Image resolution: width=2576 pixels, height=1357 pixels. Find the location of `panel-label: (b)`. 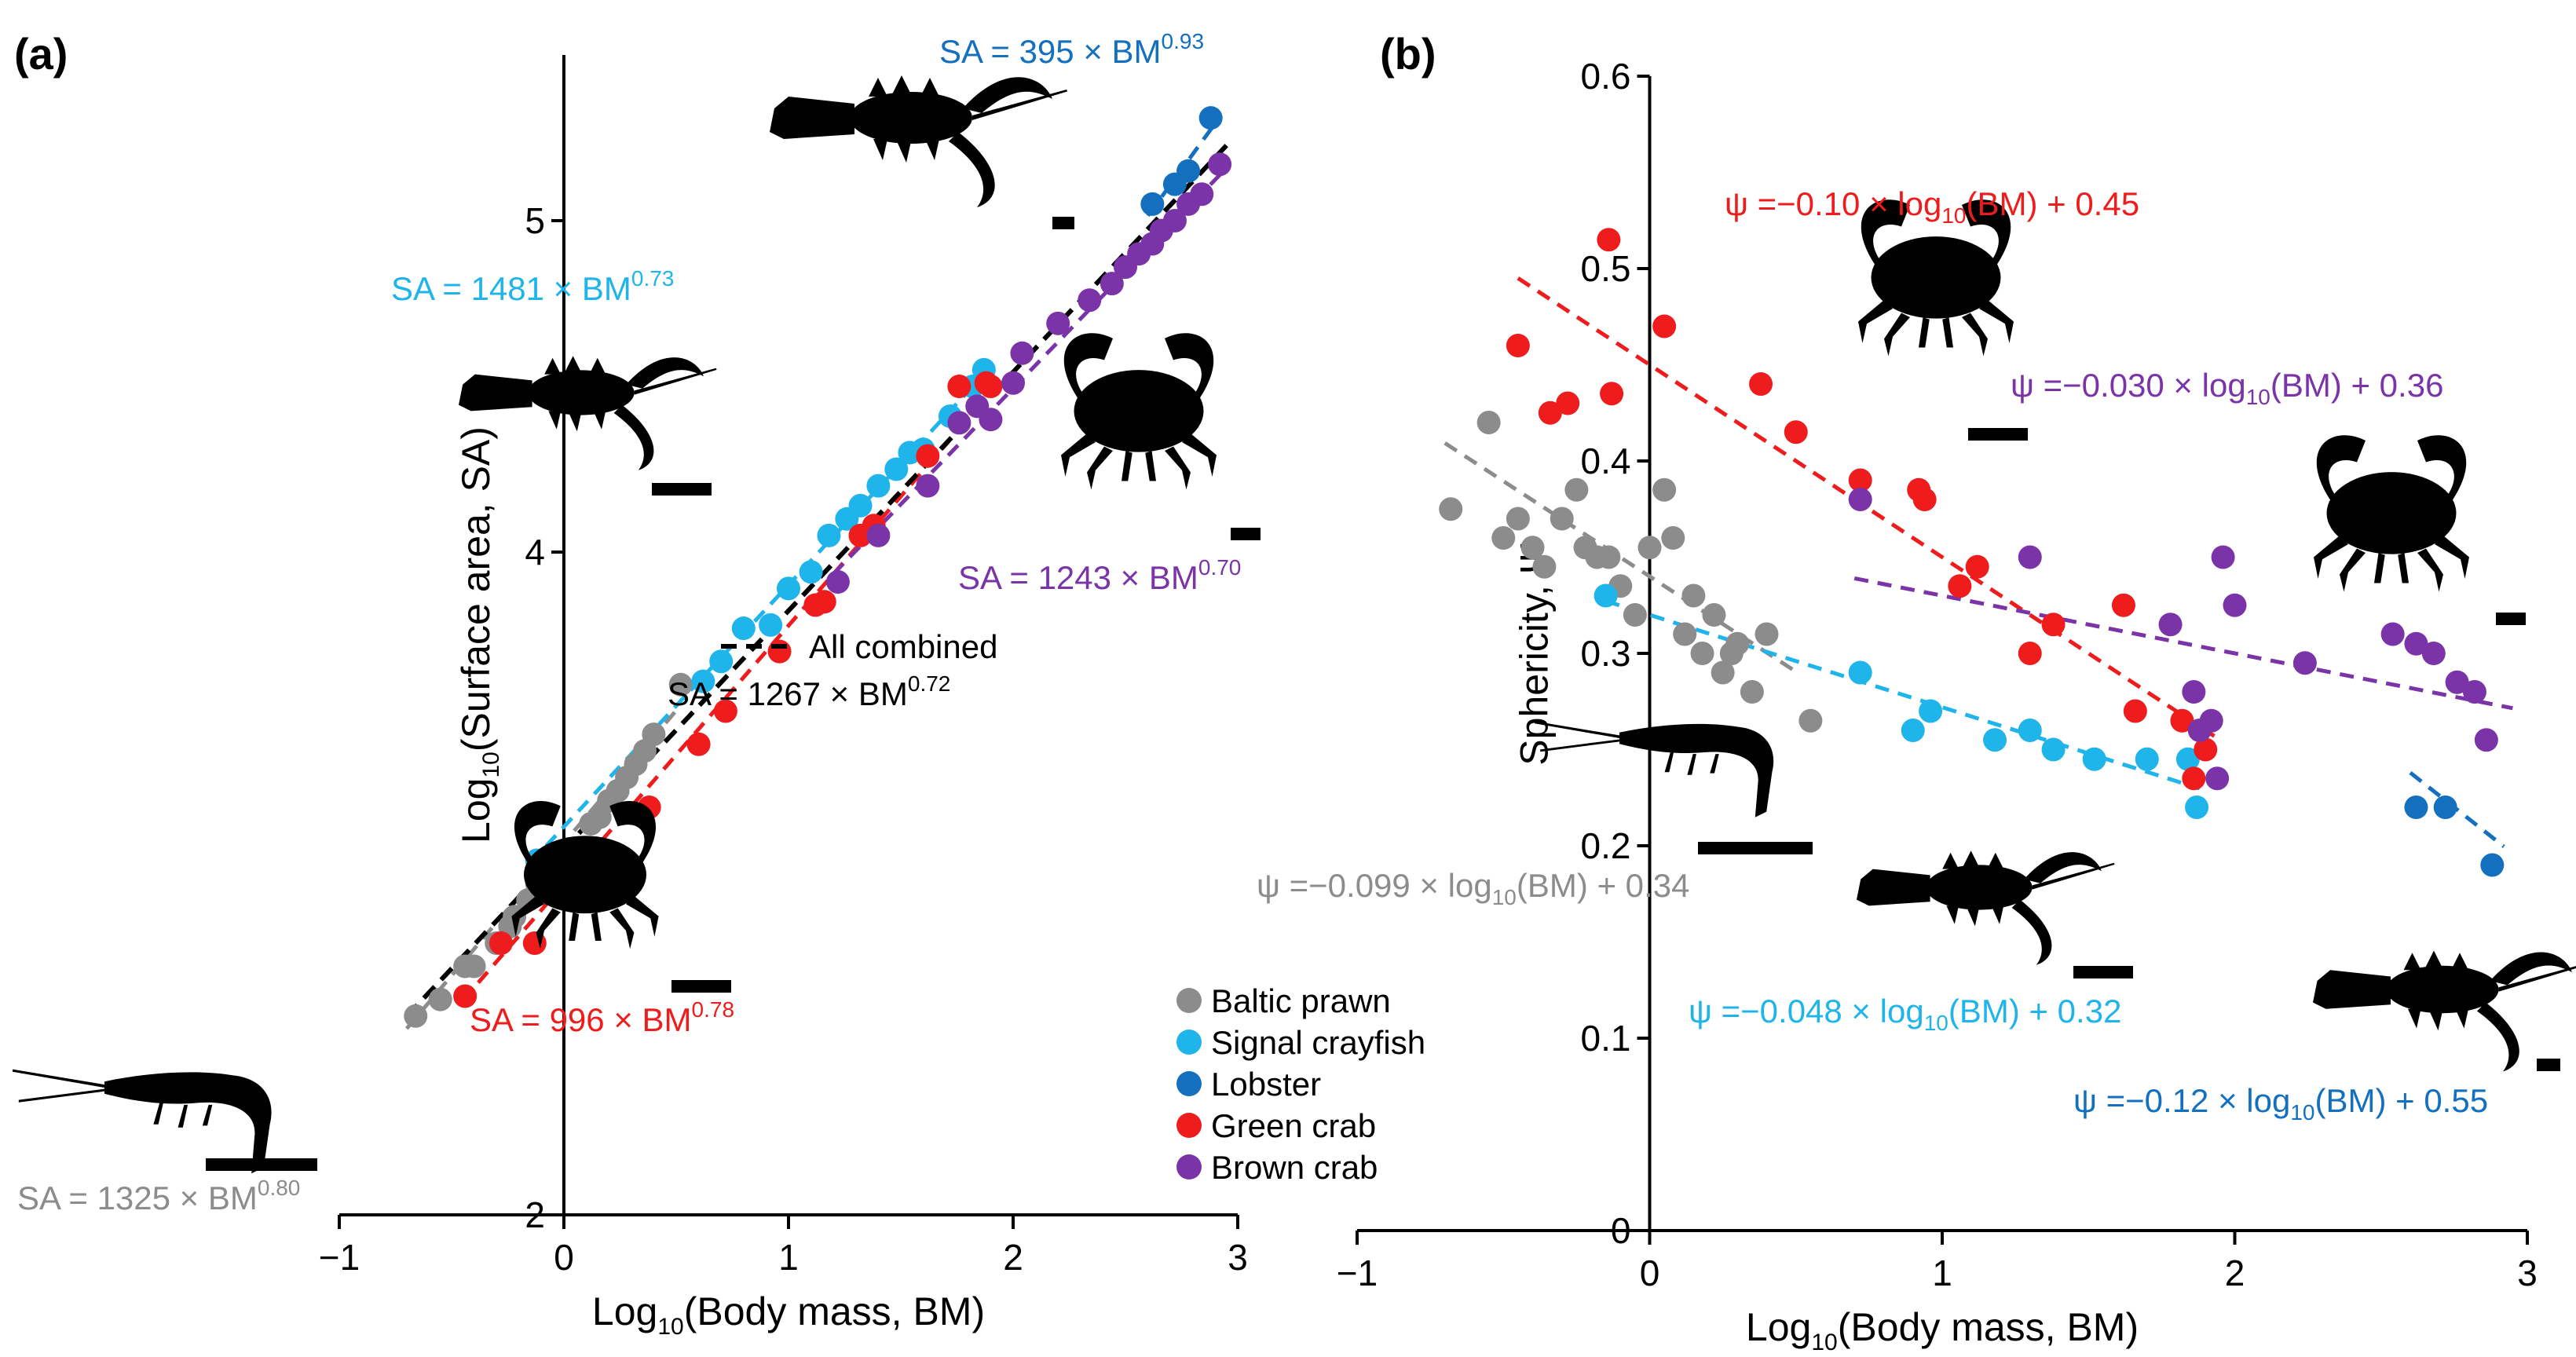

panel-label: (b) is located at coordinates (1408, 54).